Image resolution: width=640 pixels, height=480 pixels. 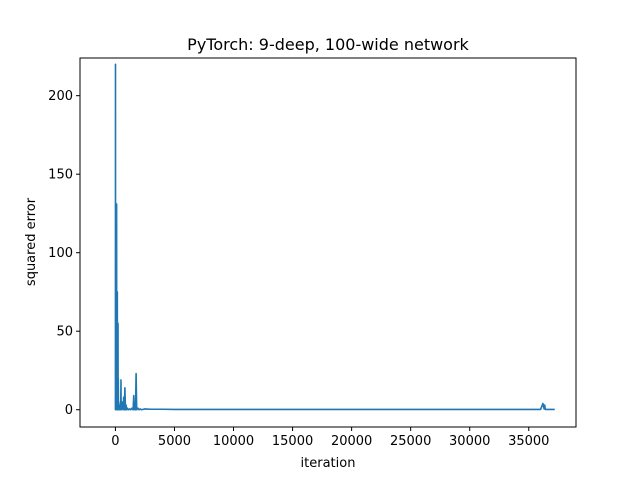 What do you see at coordinates (60, 96) in the screenshot?
I see `y-tick-label-4: 200` at bounding box center [60, 96].